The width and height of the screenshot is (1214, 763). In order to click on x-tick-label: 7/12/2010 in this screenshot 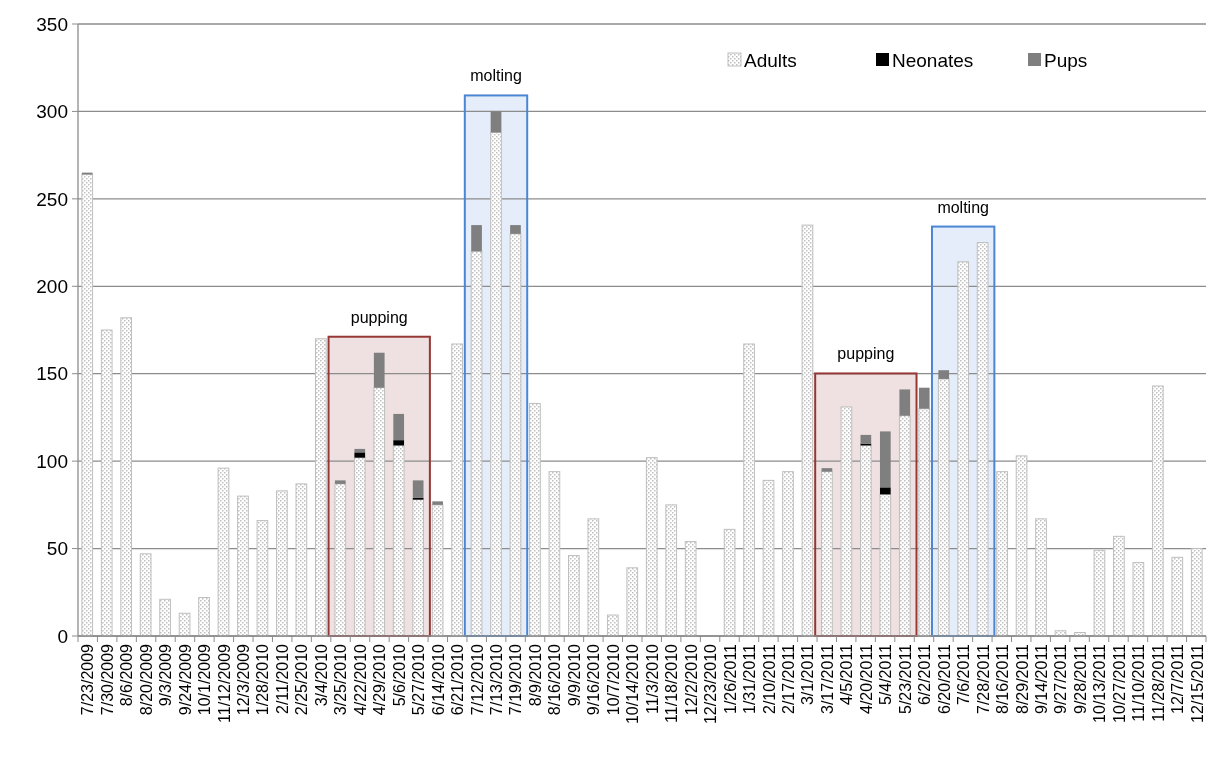, I will do `click(477, 679)`.